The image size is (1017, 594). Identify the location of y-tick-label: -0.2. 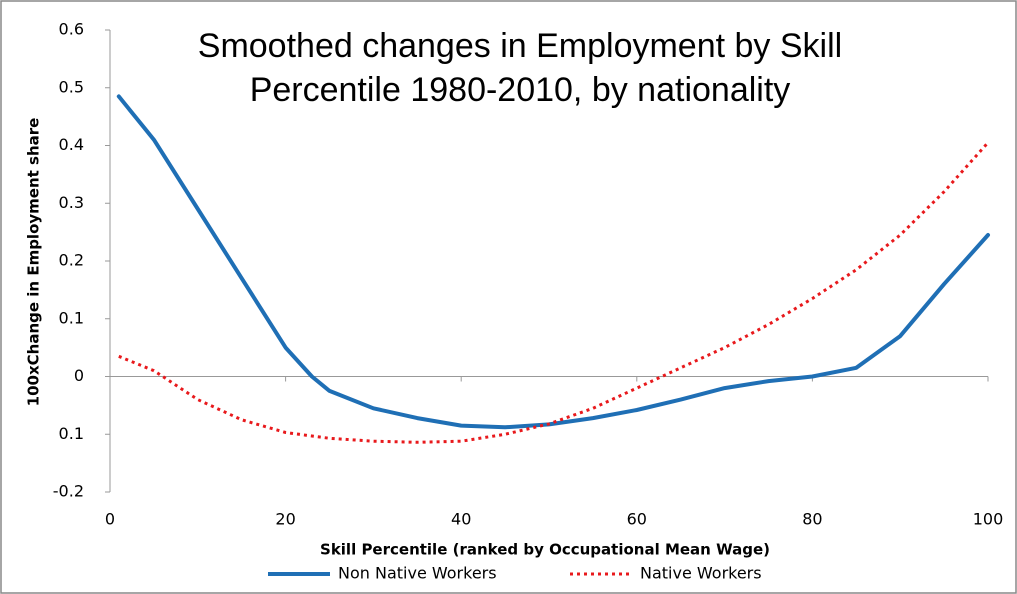
(68, 491).